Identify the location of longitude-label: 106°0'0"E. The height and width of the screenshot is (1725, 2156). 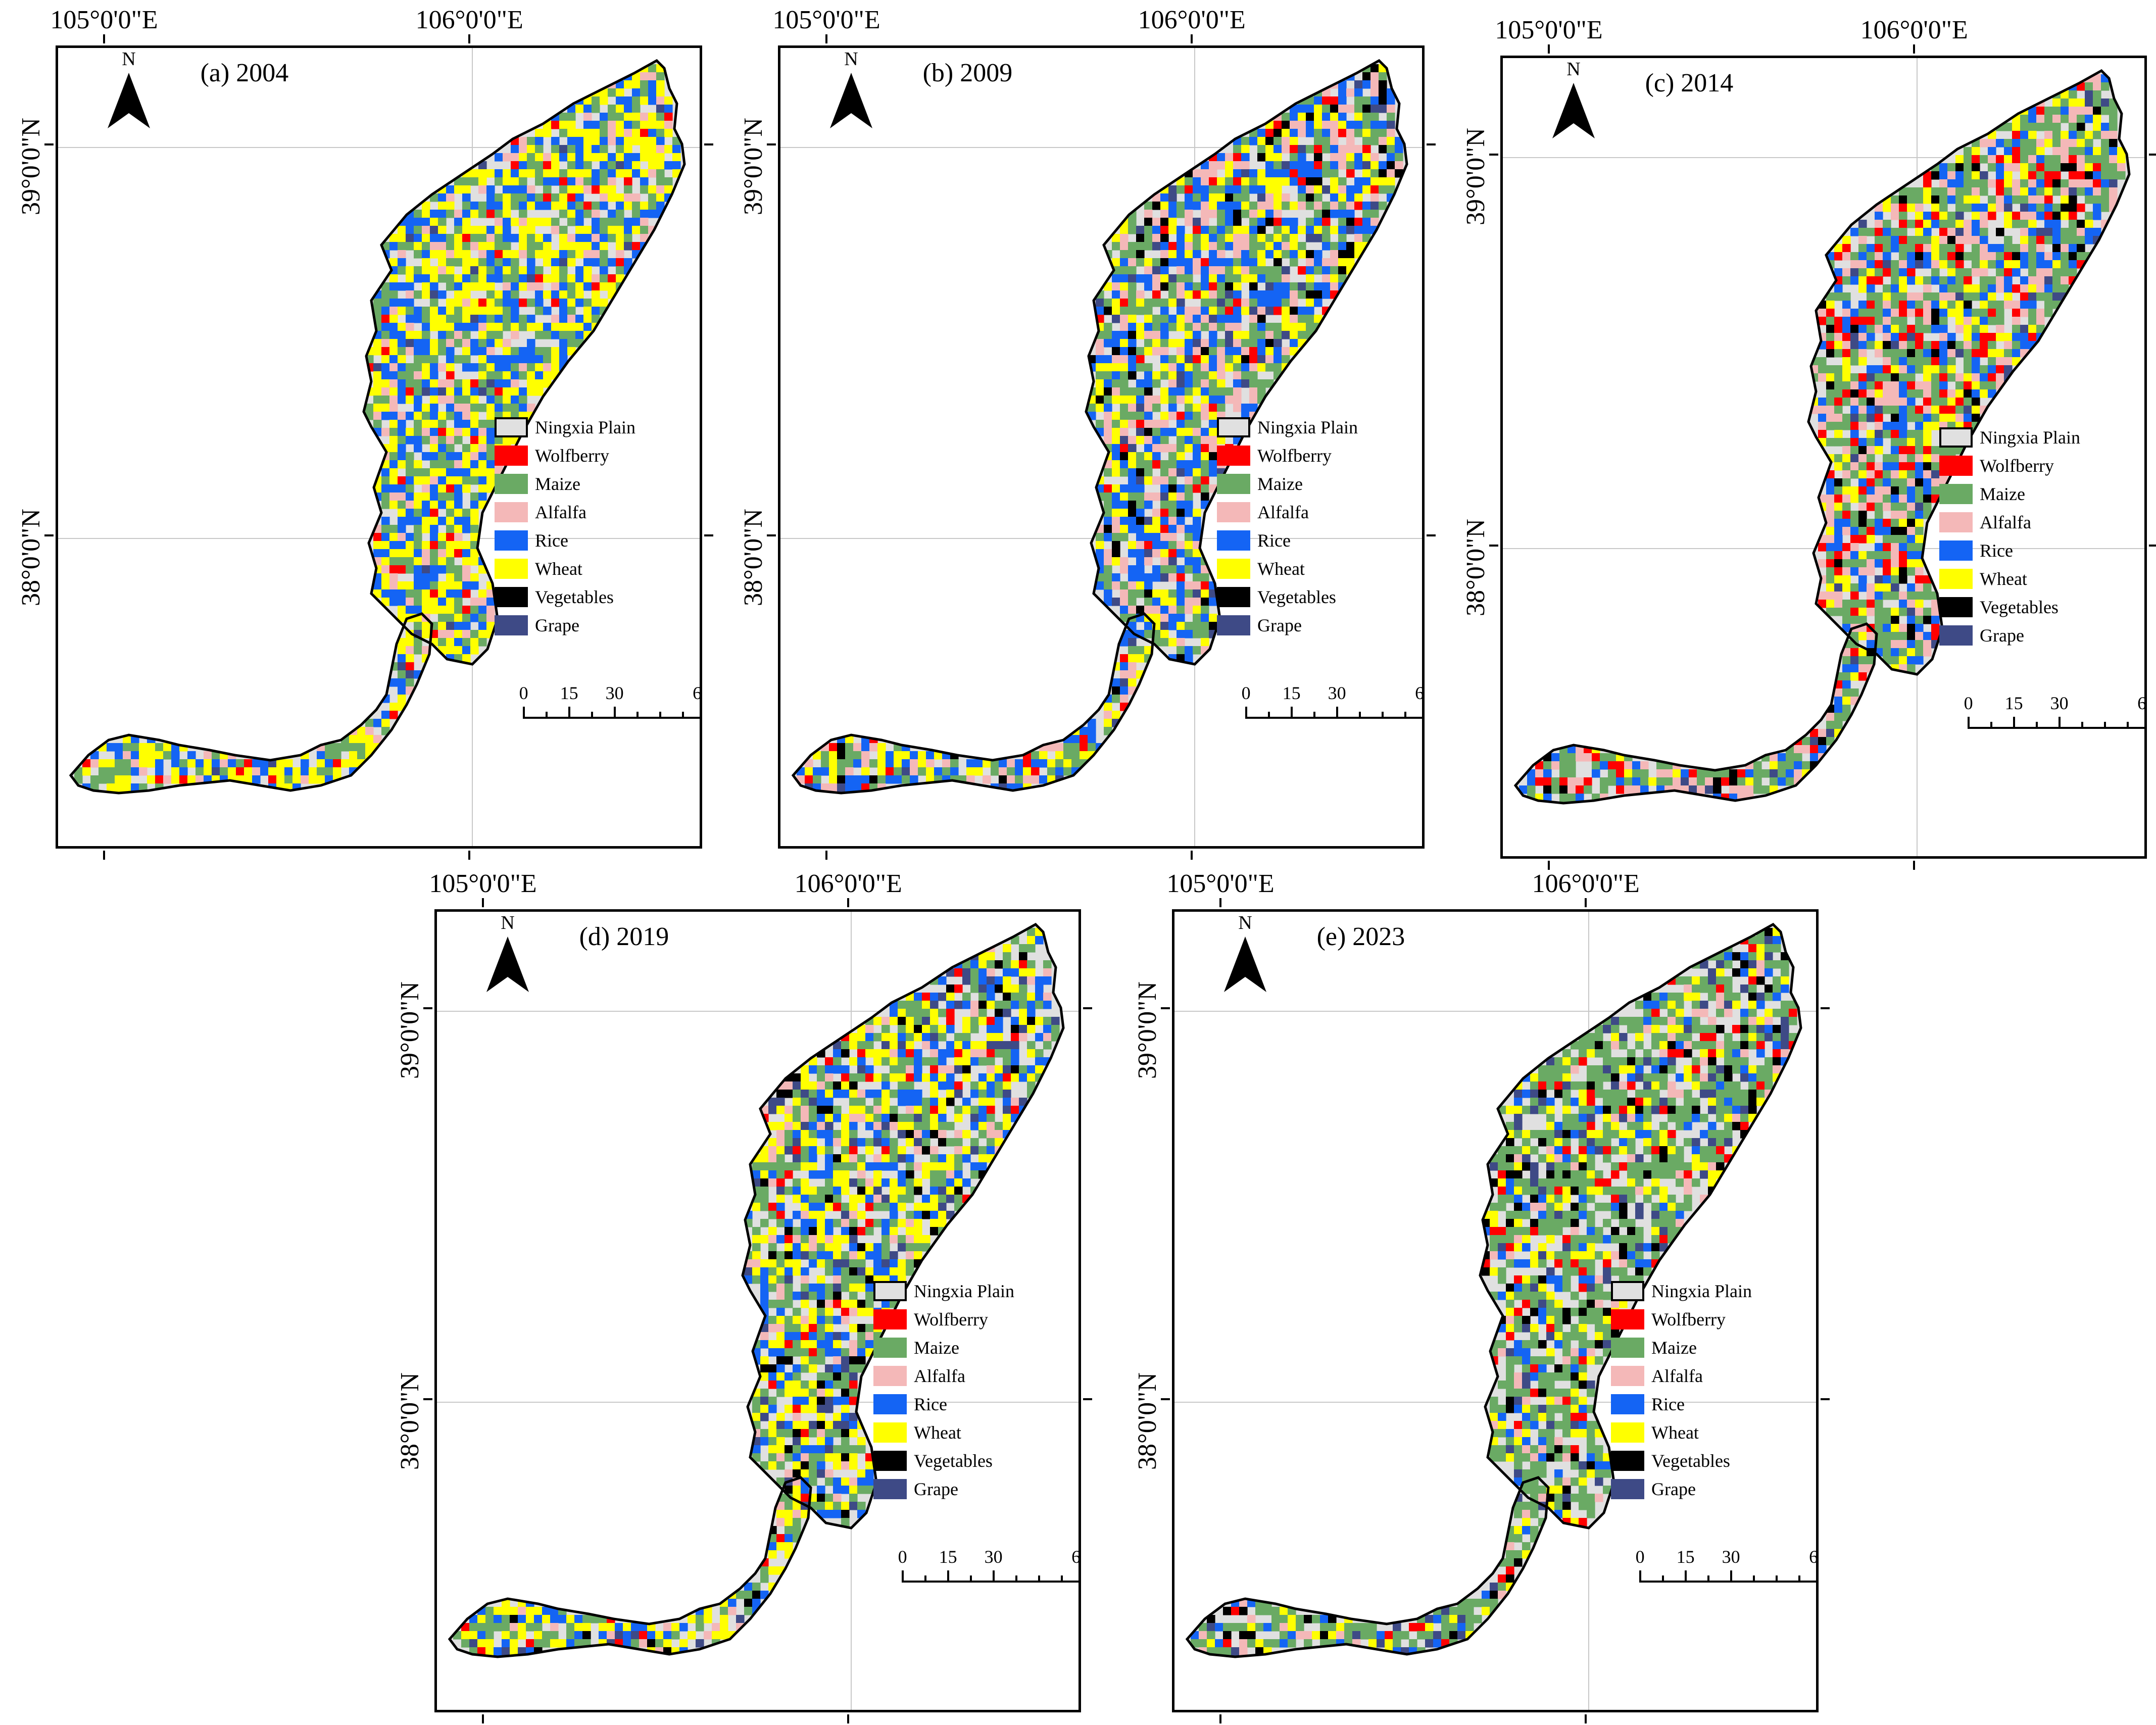
(469, 20).